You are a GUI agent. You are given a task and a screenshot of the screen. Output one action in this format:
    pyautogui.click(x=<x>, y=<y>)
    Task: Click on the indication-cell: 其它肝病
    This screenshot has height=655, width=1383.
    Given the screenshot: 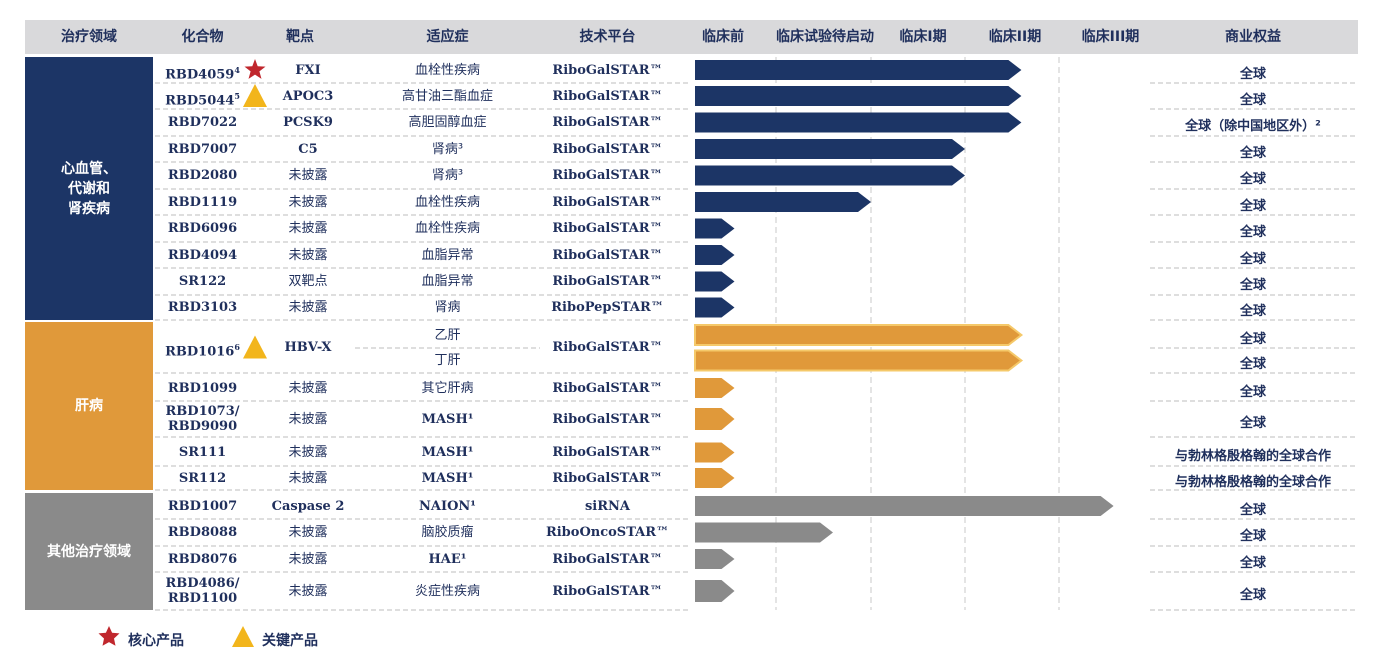 What is the action you would take?
    pyautogui.click(x=447, y=388)
    